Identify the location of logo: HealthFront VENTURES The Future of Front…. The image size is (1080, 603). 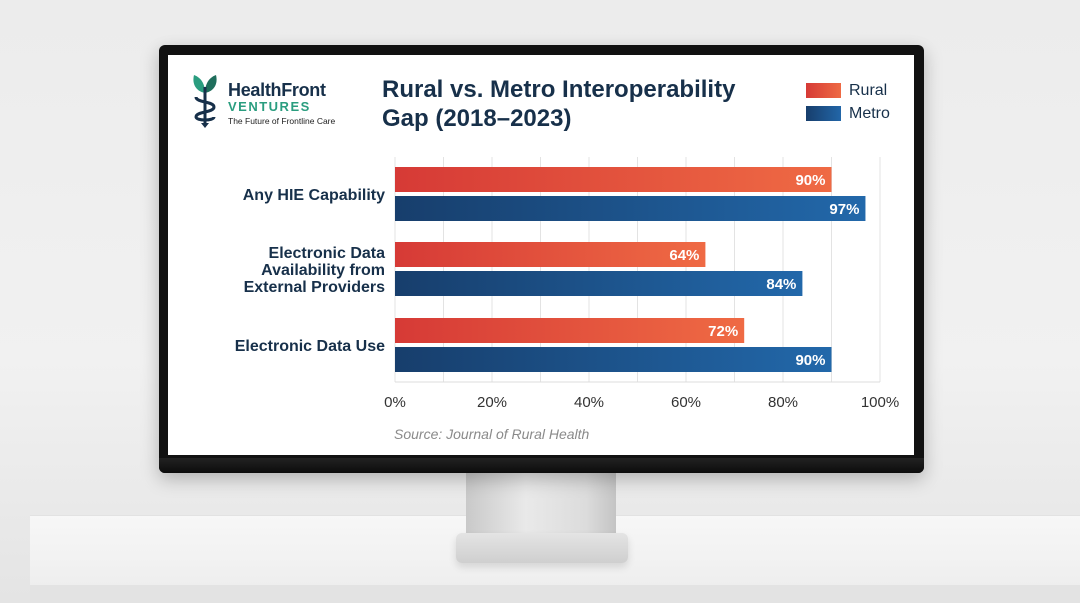
(262, 101).